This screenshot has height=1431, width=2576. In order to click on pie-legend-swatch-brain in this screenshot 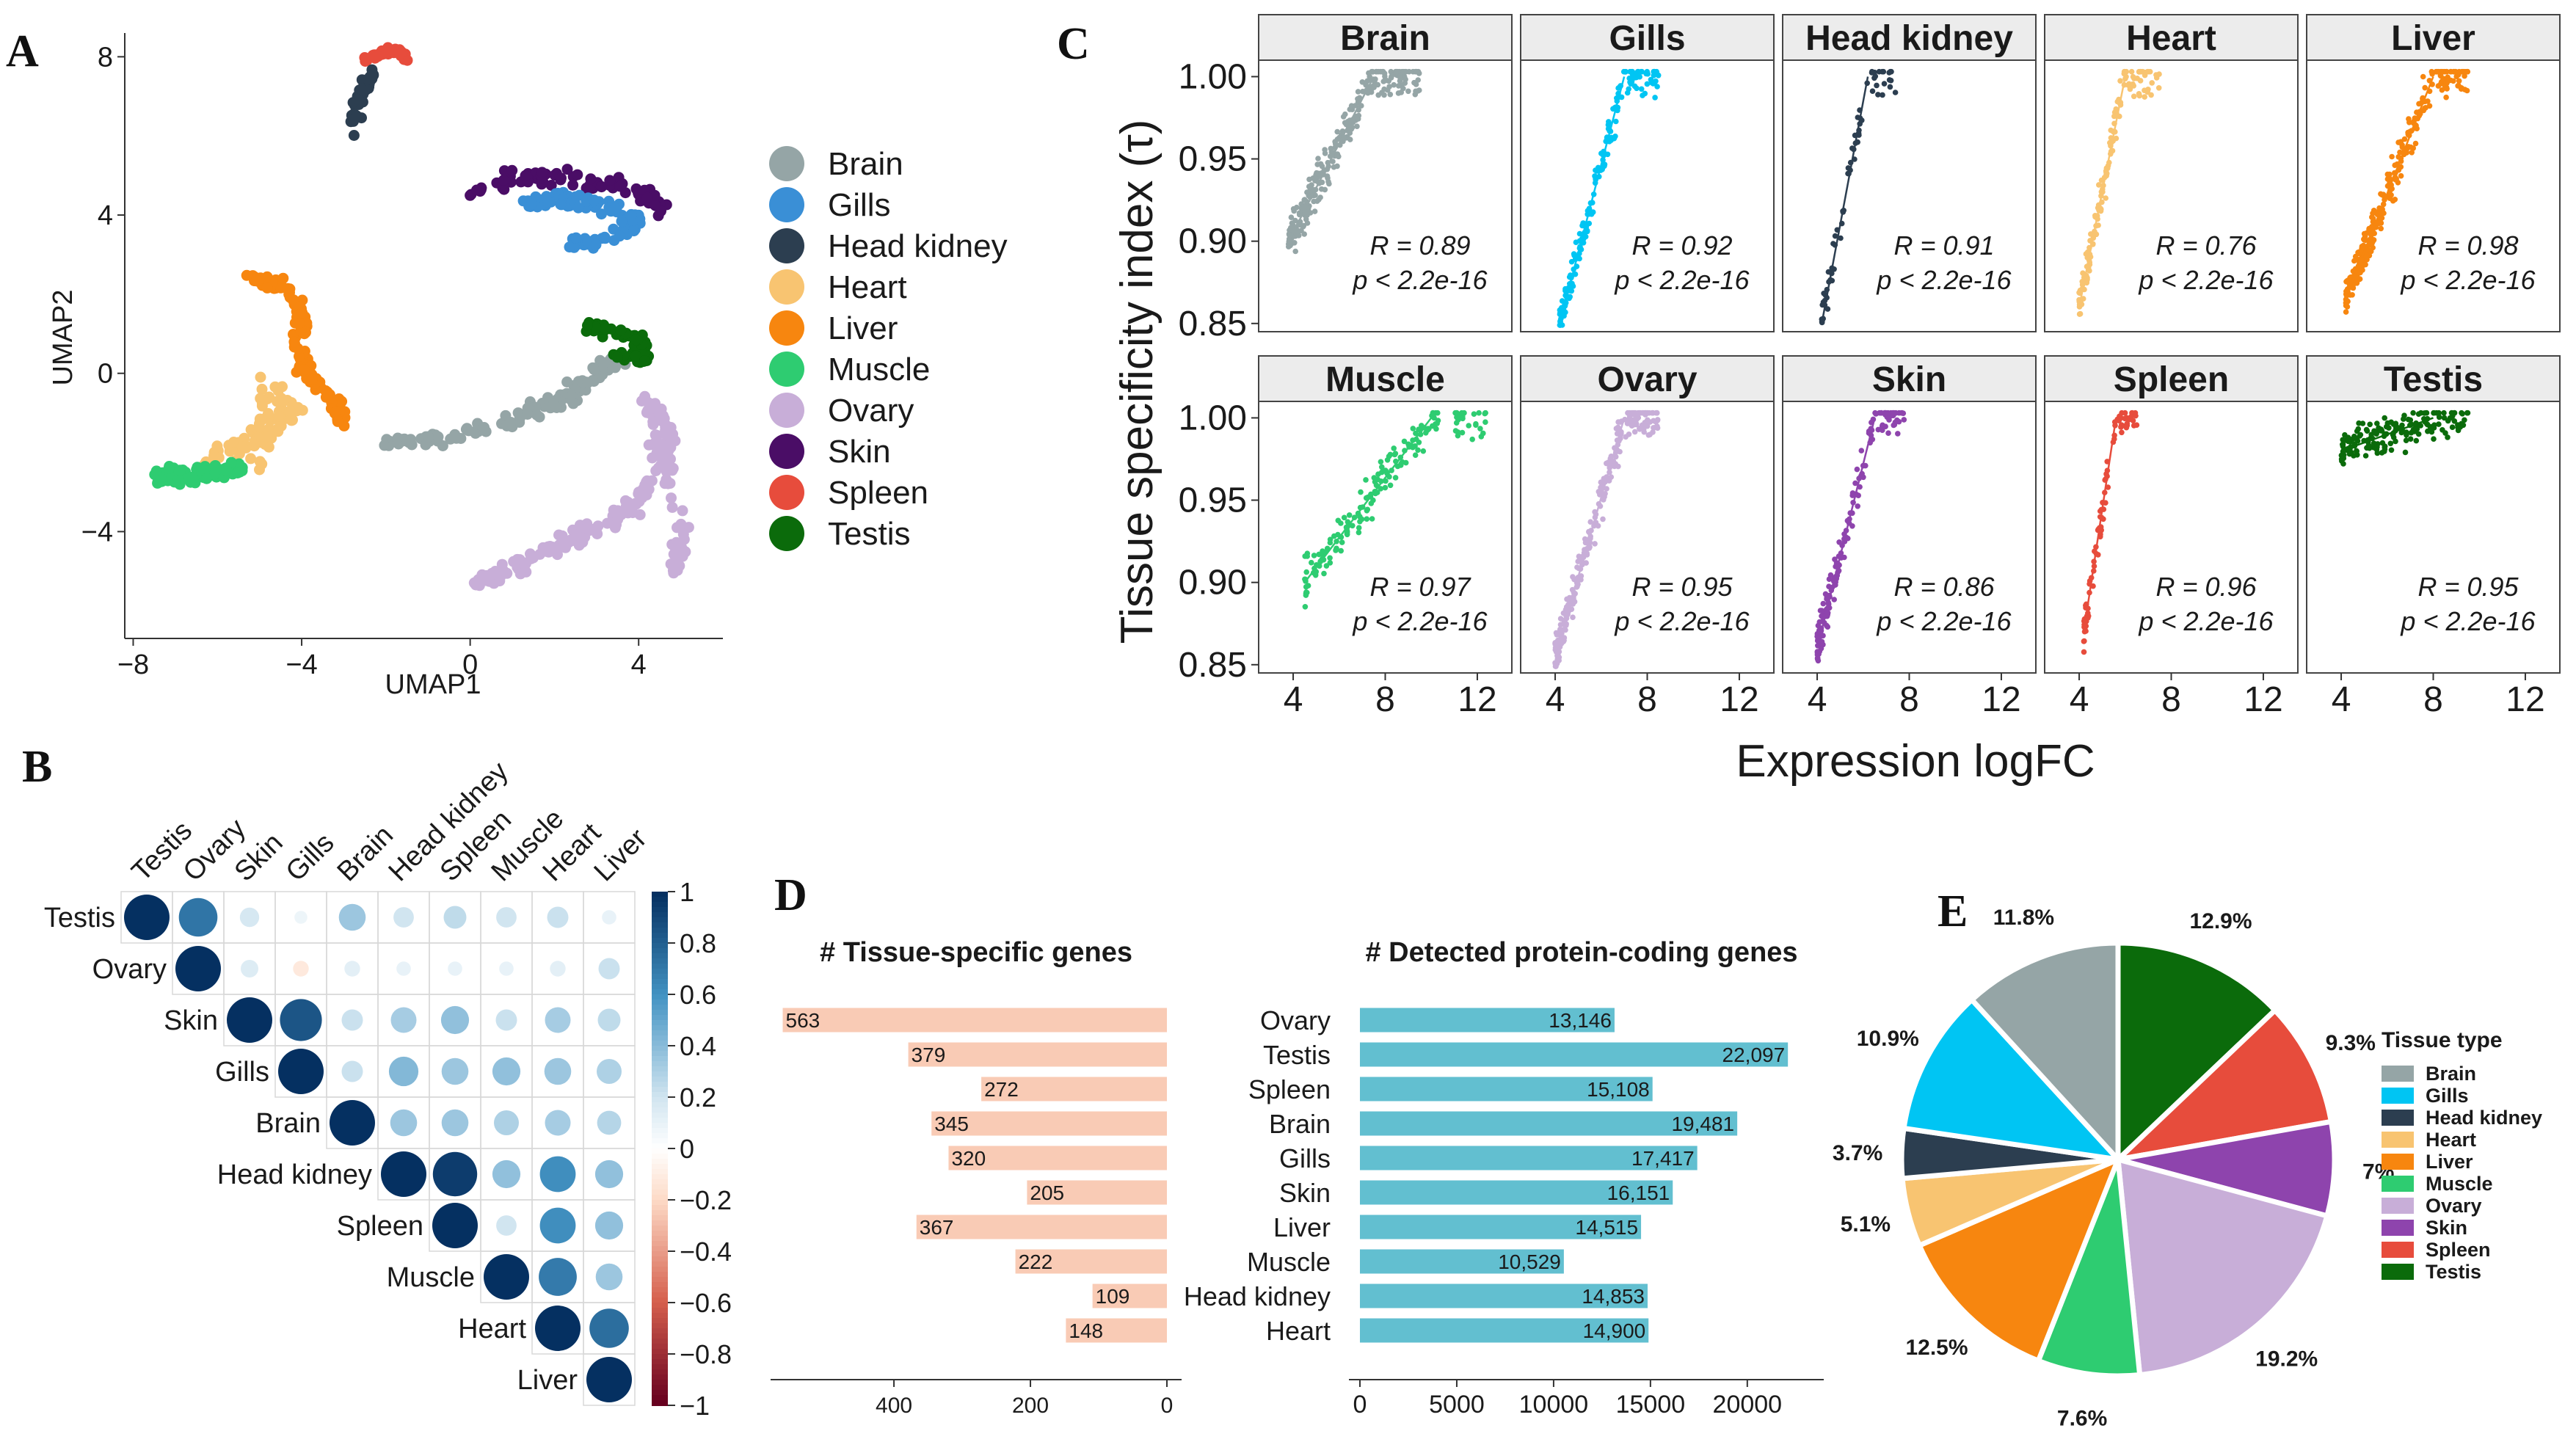, I will do `click(2398, 1074)`.